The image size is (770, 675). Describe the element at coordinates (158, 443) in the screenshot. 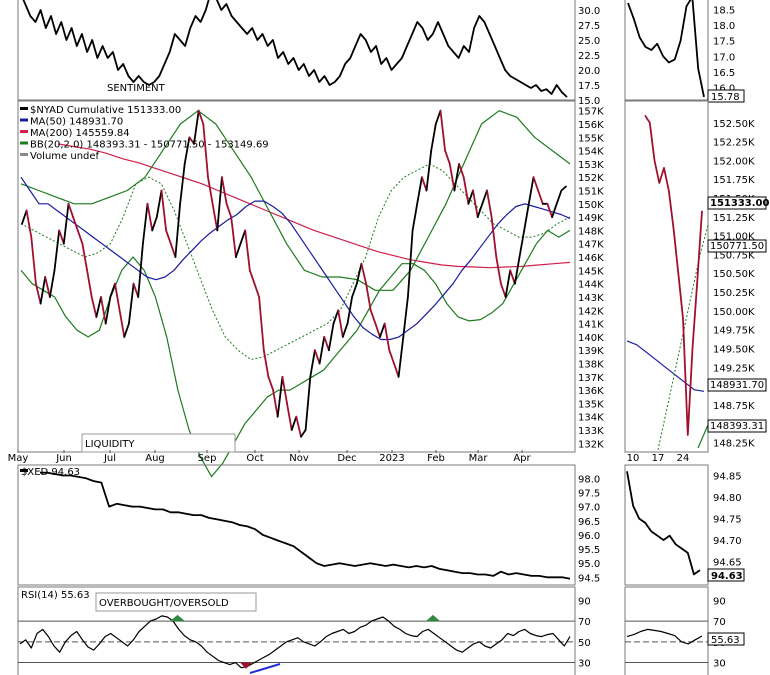

I see `liquidity-label-box` at that location.